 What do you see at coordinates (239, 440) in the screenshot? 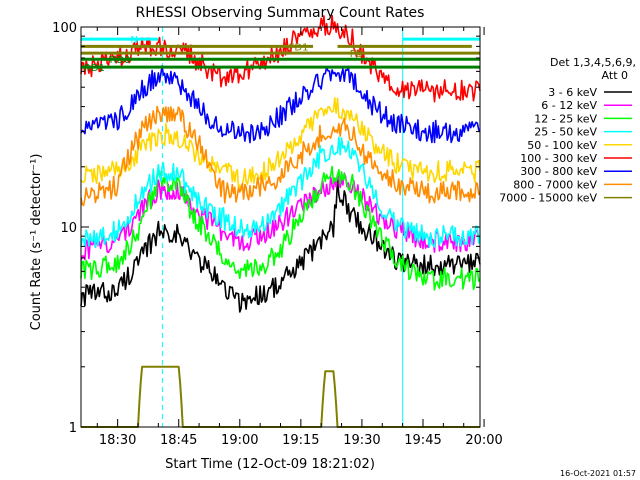
I see `x-tick-label: 19:00` at bounding box center [239, 440].